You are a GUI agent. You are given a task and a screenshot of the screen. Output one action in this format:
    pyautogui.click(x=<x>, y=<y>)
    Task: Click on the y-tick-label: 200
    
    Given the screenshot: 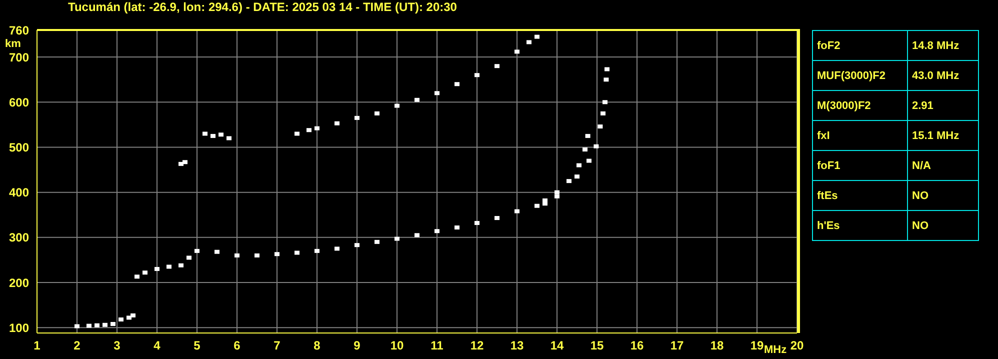 What is the action you would take?
    pyautogui.click(x=19, y=283)
    